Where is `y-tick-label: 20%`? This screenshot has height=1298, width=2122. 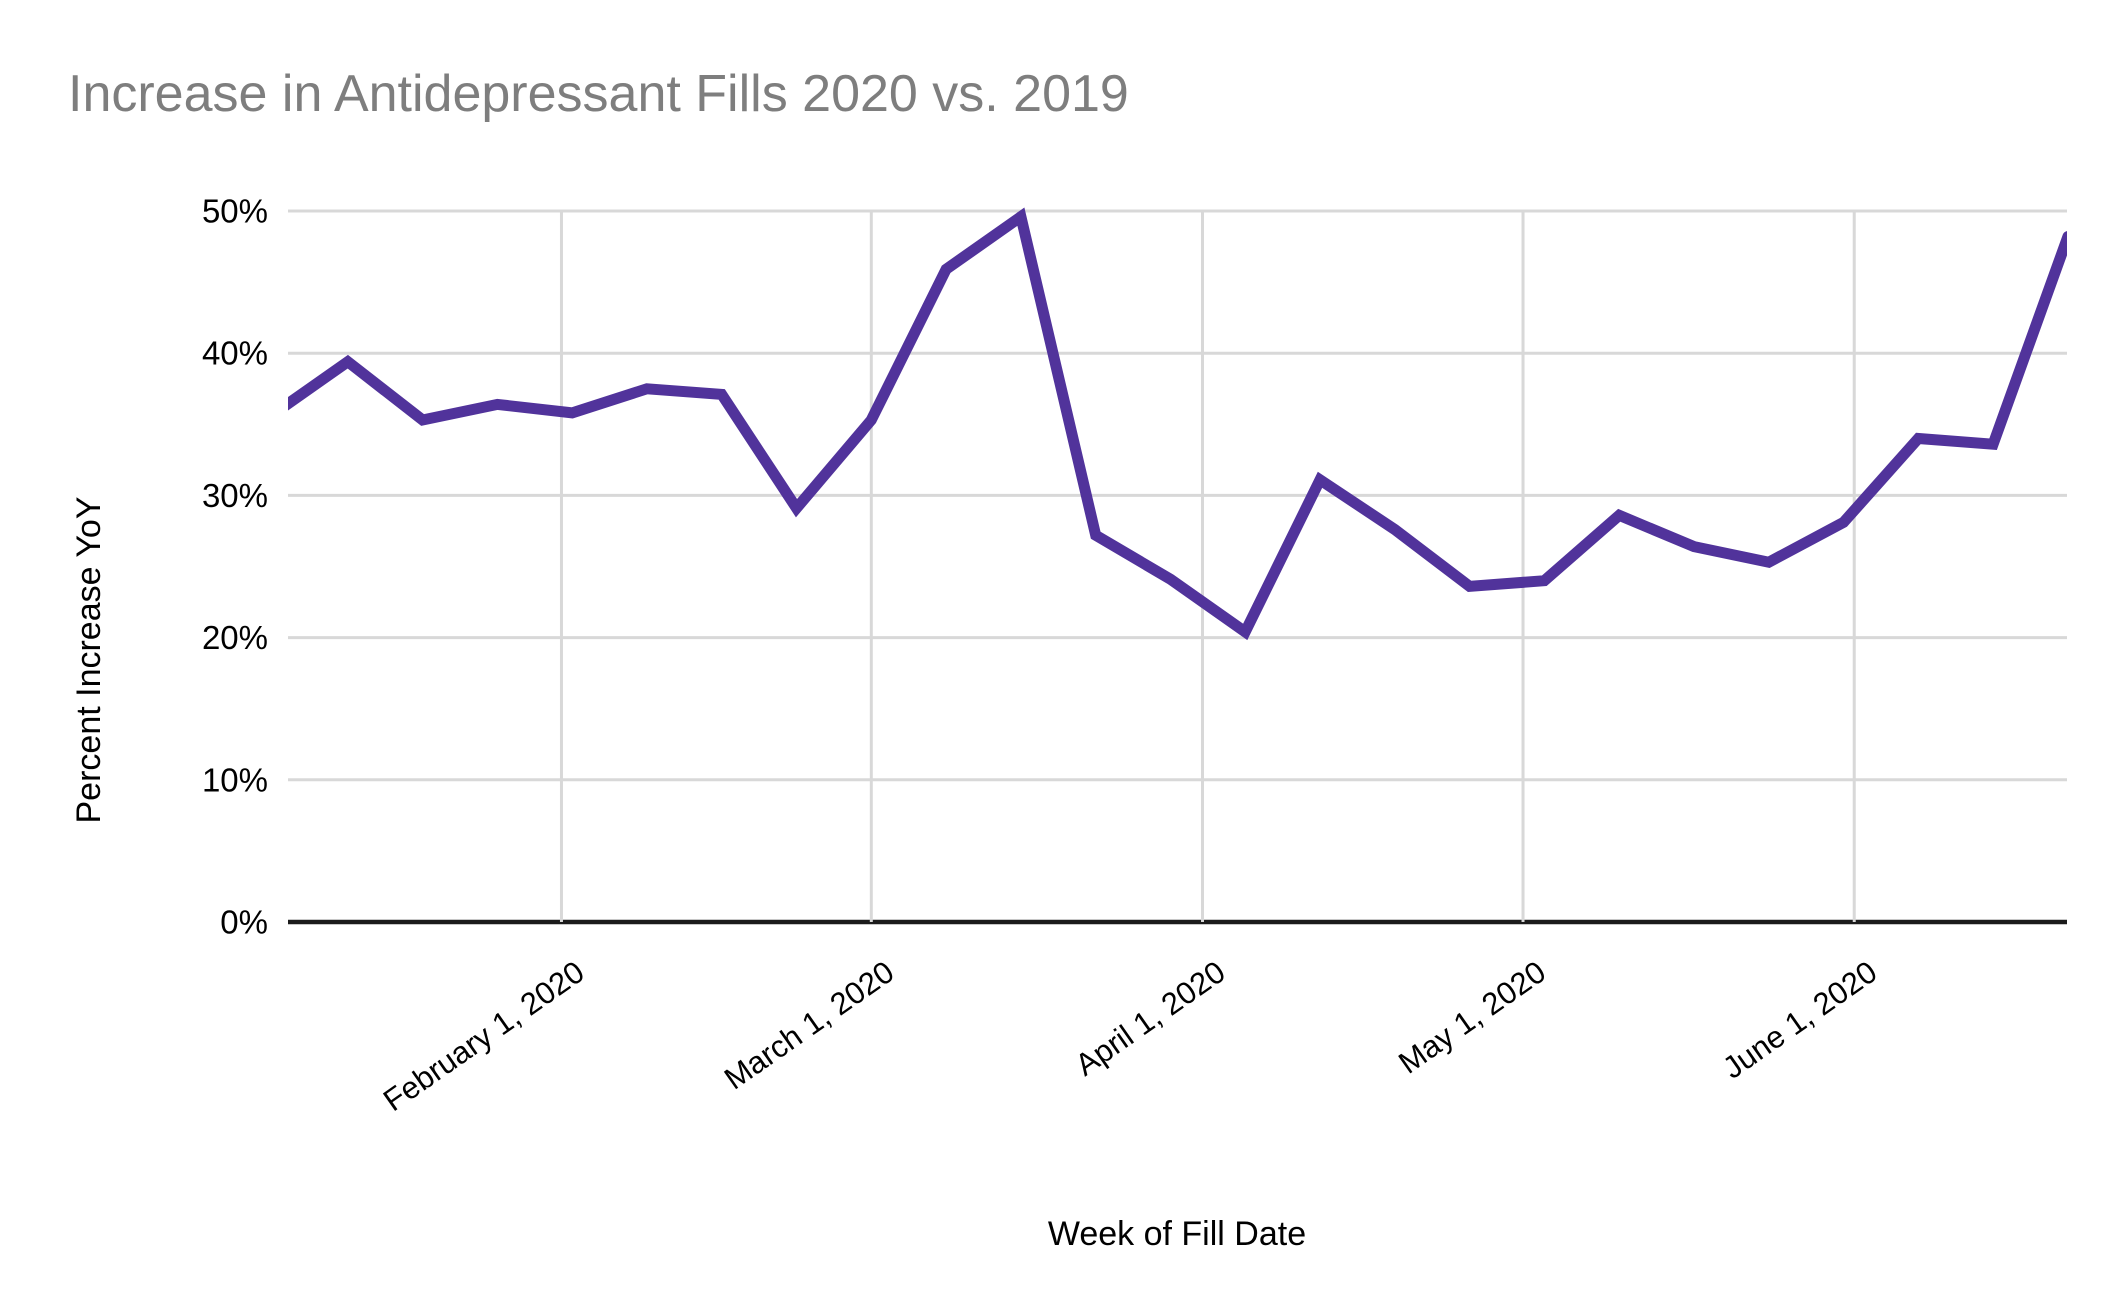 y-tick-label: 20% is located at coordinates (235, 637).